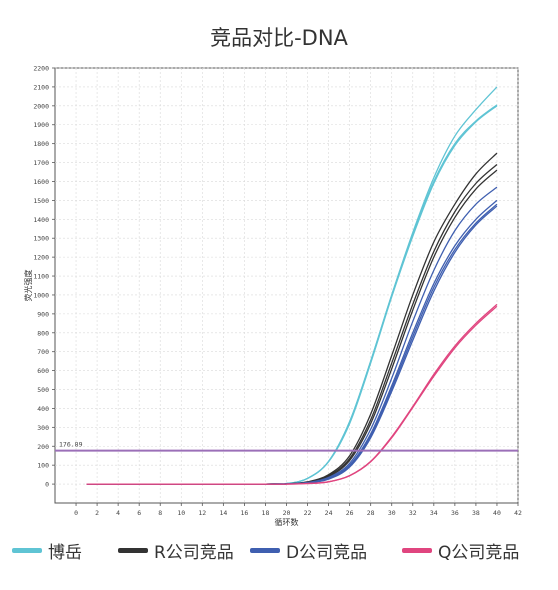 The image size is (558, 590). I want to click on y-tick-label: 2000, so click(41, 106).